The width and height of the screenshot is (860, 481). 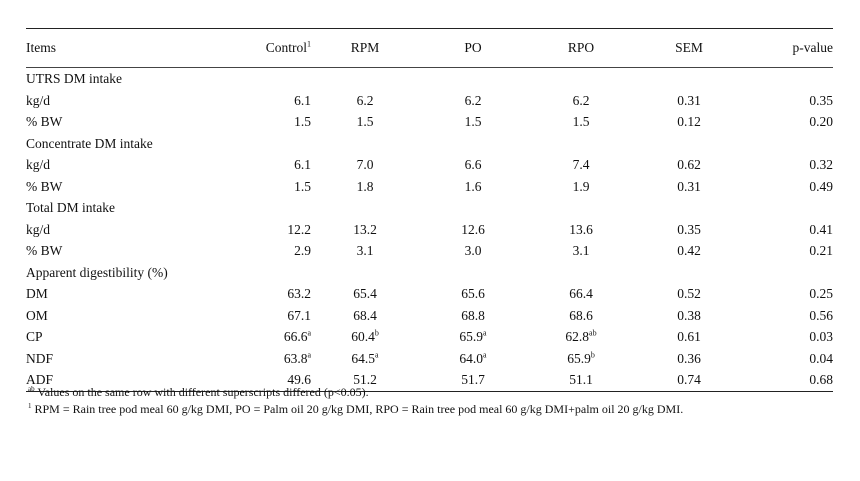 What do you see at coordinates (581, 379) in the screenshot?
I see `cell-value: 51.1` at bounding box center [581, 379].